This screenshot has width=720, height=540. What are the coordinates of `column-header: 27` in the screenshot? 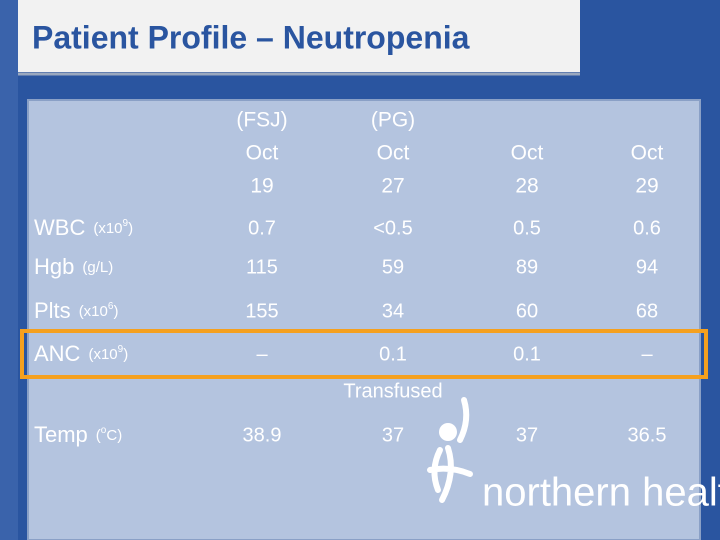 It's located at (392, 186).